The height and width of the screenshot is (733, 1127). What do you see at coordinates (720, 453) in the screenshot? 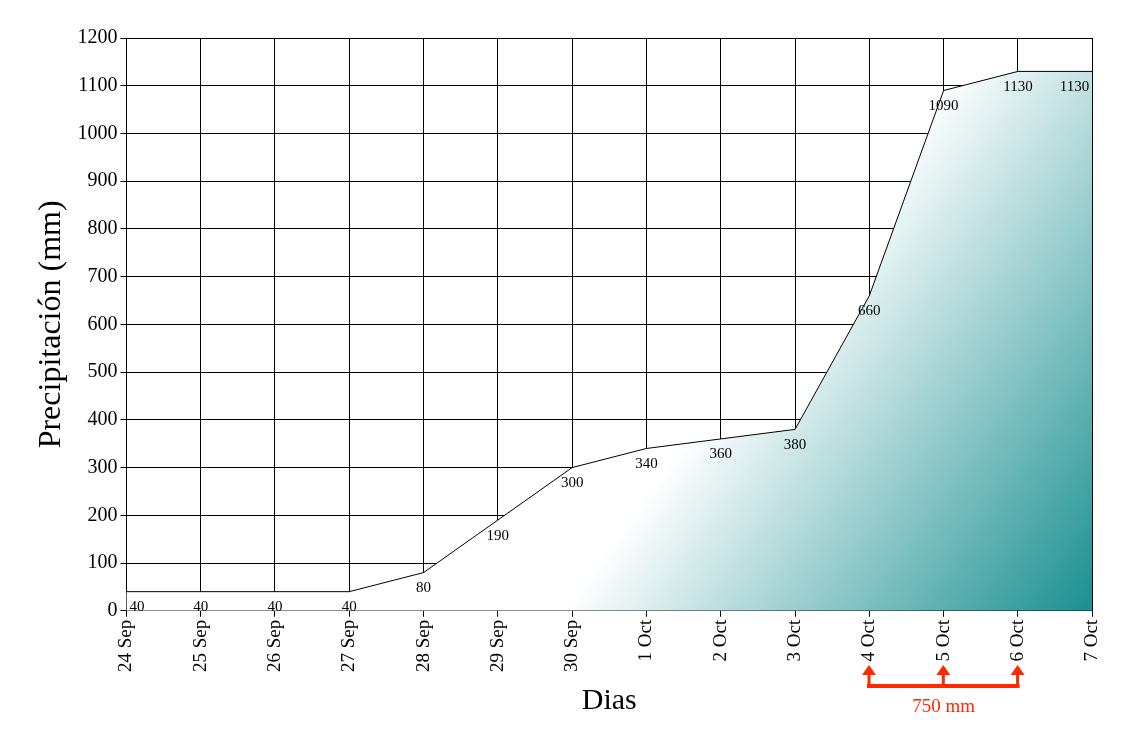
I see `data-label: 360` at bounding box center [720, 453].